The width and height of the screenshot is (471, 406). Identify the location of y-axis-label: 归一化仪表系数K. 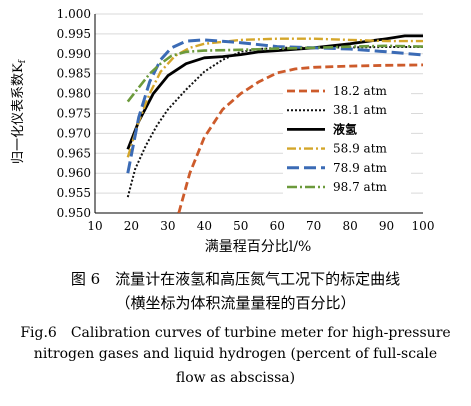
(18, 113).